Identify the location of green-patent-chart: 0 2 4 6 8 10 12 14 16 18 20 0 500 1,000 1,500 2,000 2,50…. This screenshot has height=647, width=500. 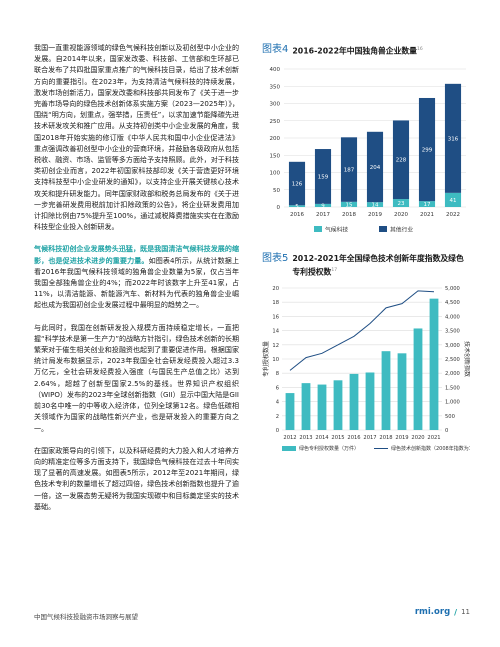
(374, 369).